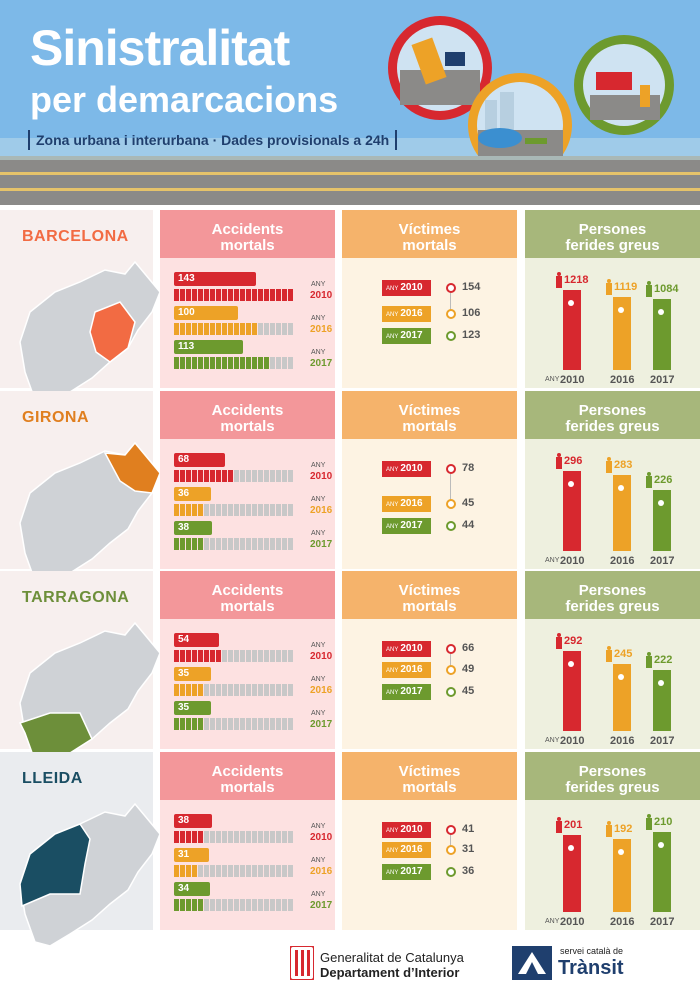  What do you see at coordinates (471, 312) in the screenshot?
I see `victims-value: 106` at bounding box center [471, 312].